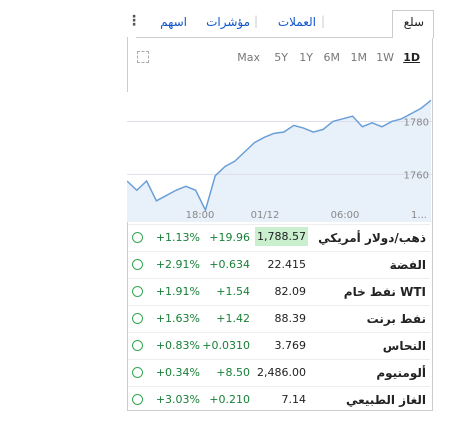  I want to click on range-button: 1Y, so click(306, 57).